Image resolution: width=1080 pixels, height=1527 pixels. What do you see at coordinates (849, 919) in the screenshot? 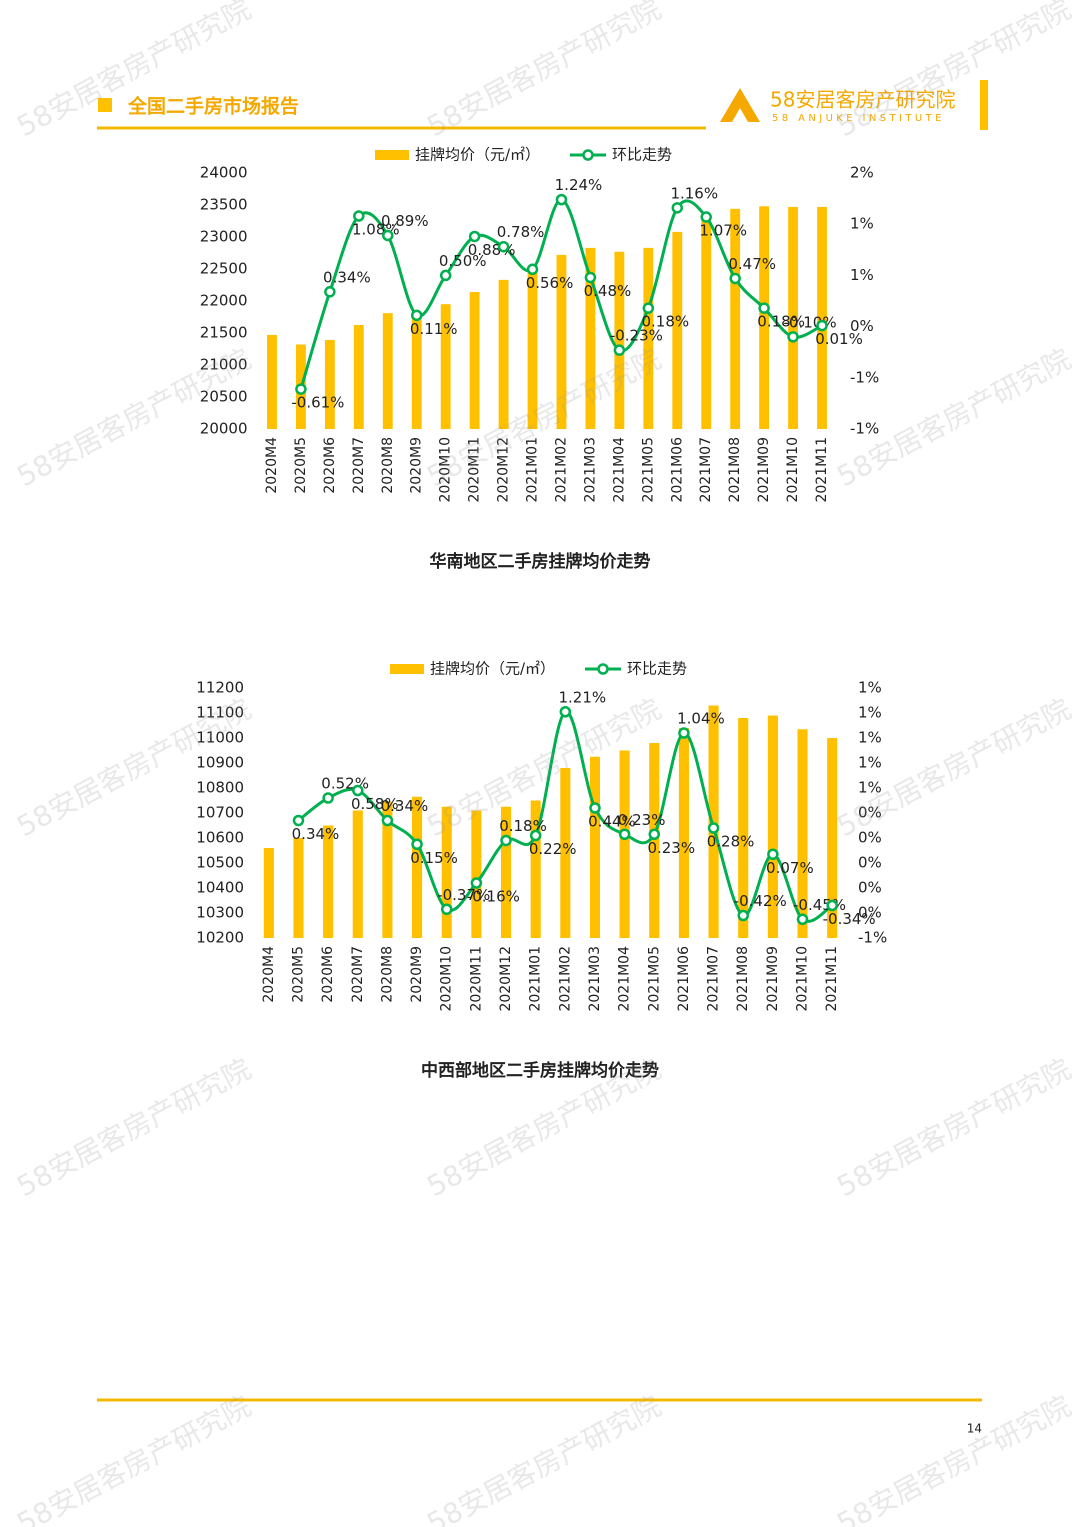
I see `data-label: -0.34%` at bounding box center [849, 919].